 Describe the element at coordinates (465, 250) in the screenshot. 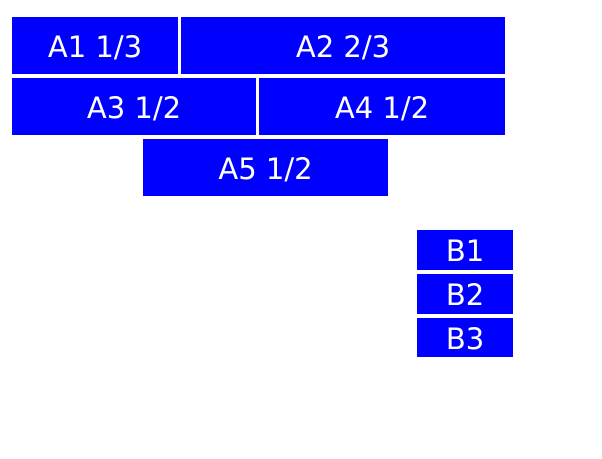

I see `flex-item-b1: B1` at that location.